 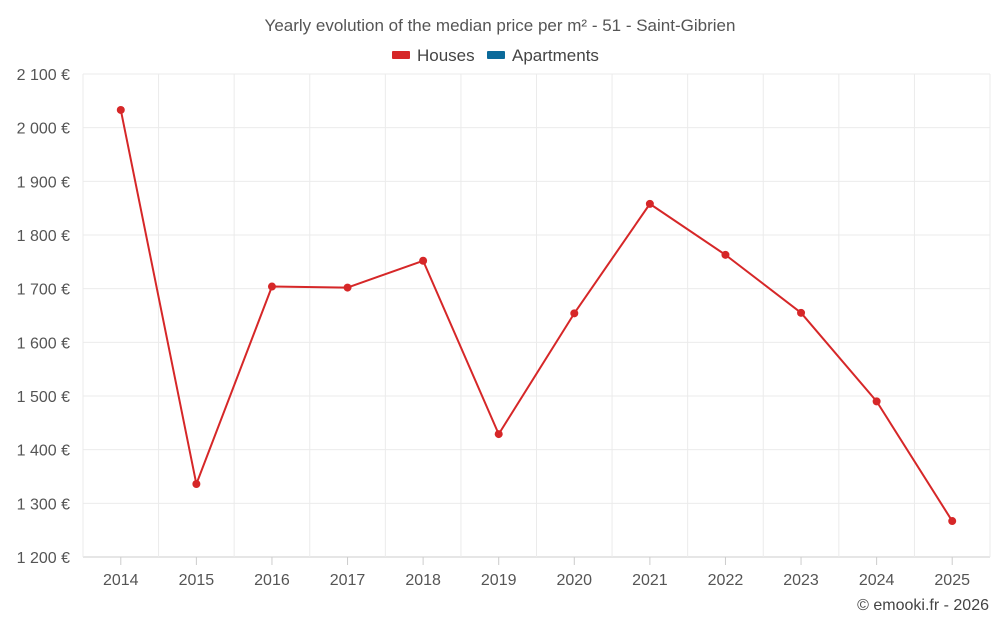 I want to click on y-tick-label: 1 300 €, so click(x=43, y=504).